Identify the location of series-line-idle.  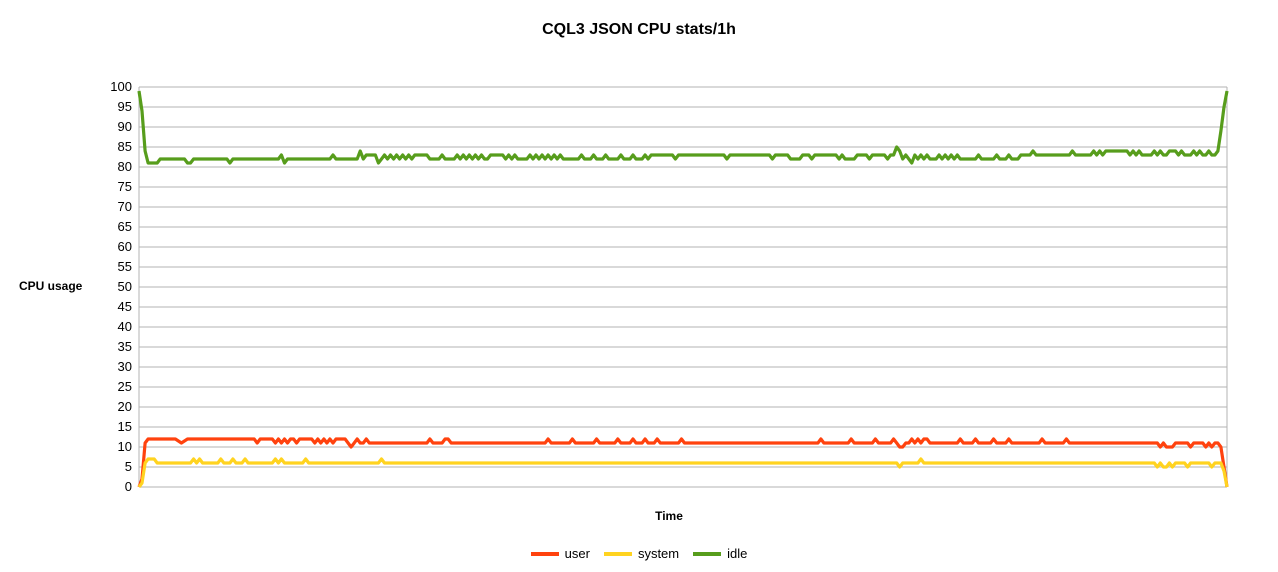
(683, 127).